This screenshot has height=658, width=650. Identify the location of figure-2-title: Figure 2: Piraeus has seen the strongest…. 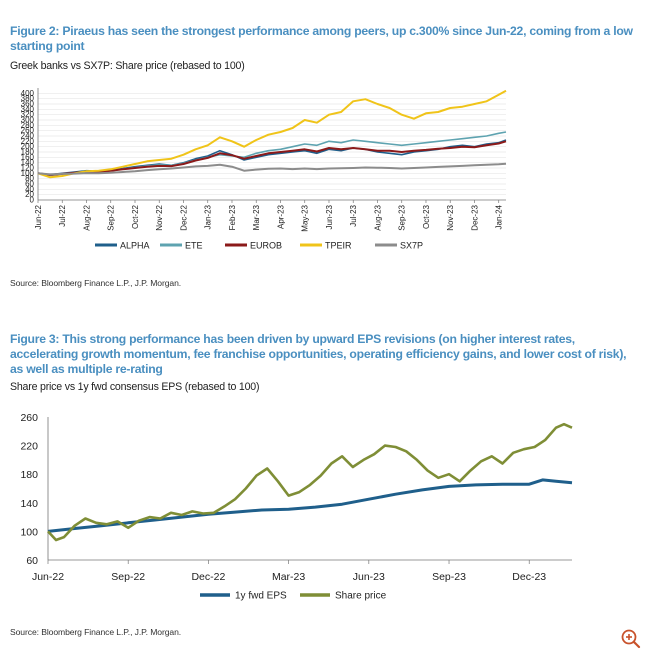
(321, 38).